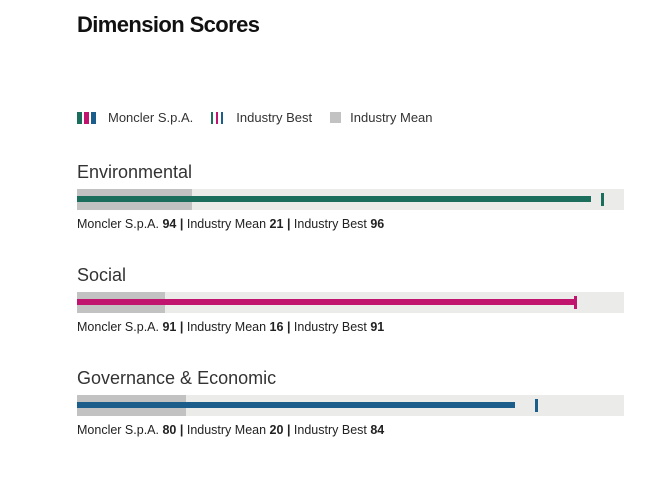 Image resolution: width=660 pixels, height=486 pixels. Describe the element at coordinates (177, 378) in the screenshot. I see `dimension-title: Governance & Economic` at that location.